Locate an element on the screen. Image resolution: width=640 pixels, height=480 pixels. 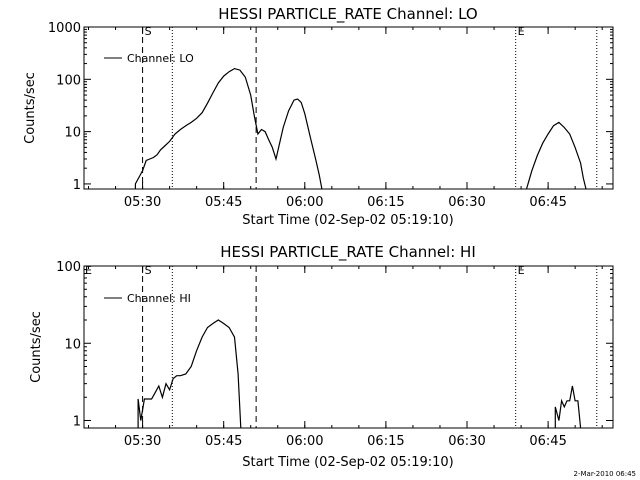
legend-label: Channel: HI is located at coordinates (159, 298).